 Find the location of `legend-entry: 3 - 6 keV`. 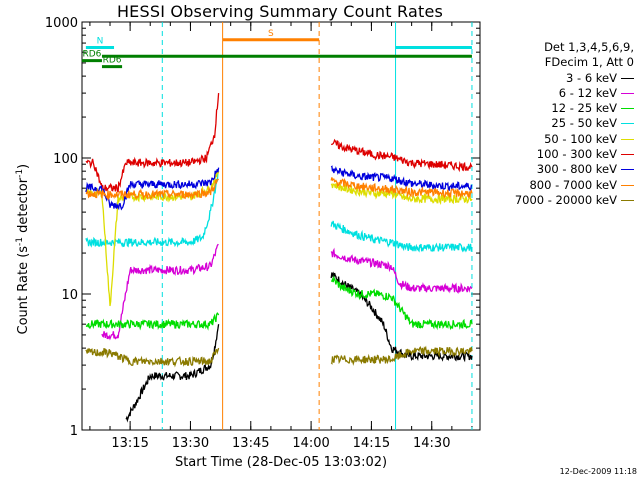

legend-entry: 3 - 6 keV is located at coordinates (574, 78).